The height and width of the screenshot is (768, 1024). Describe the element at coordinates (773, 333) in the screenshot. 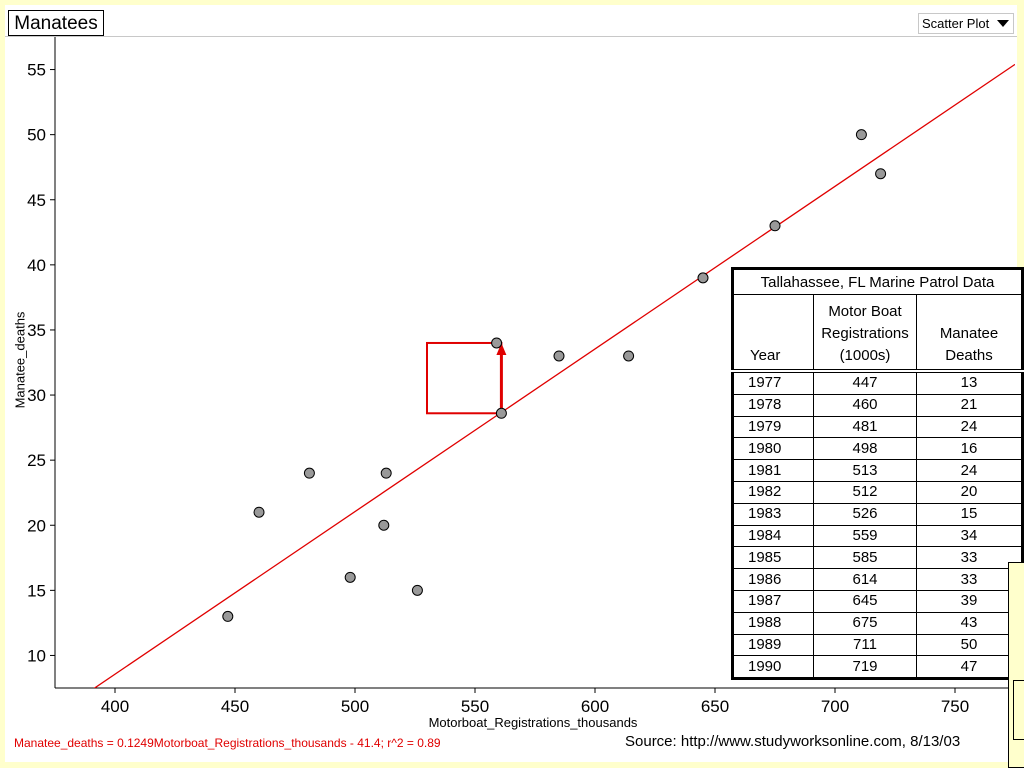

I see `table-header-cell: Year` at that location.